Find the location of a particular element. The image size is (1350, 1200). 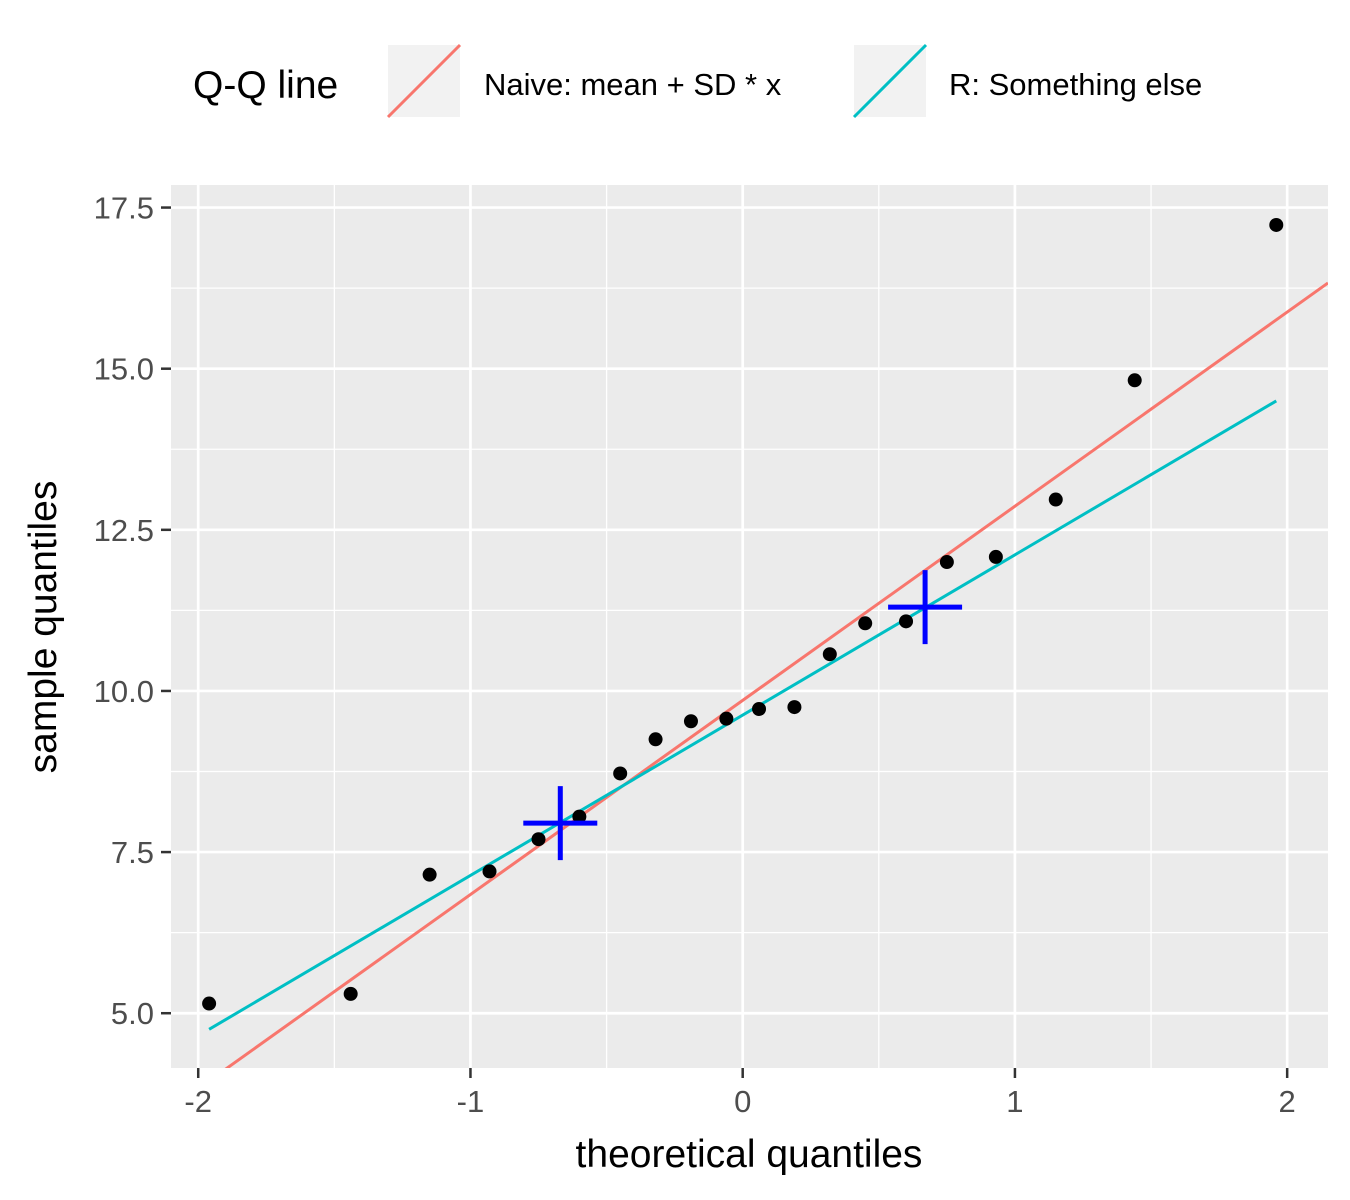

y-tick-label: 15.0 is located at coordinates (124, 369).